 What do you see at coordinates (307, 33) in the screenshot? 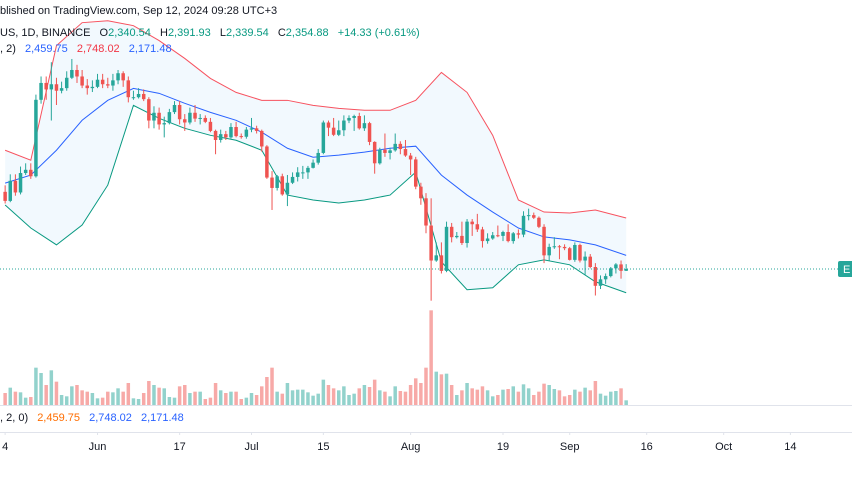
I see `ohlc-value: 2,354.88` at bounding box center [307, 33].